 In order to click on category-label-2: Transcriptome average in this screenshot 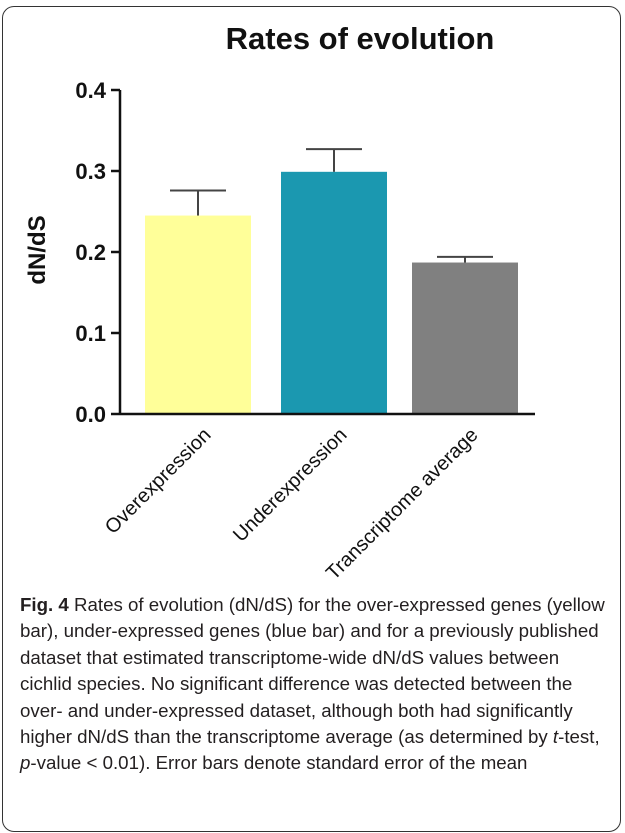, I will do `click(402, 504)`.